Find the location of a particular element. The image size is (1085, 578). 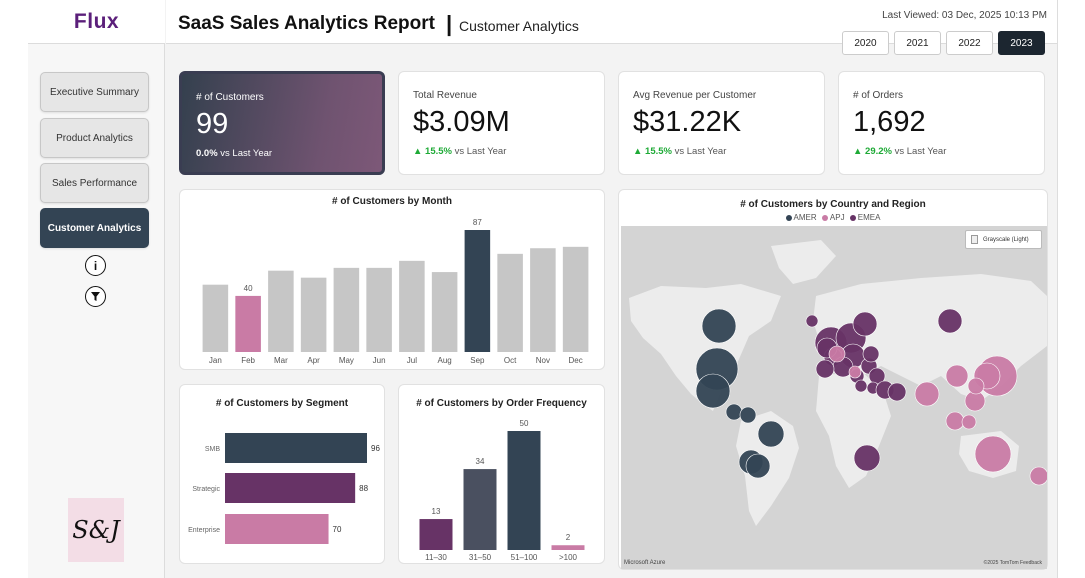

nav-sales-performance: Sales Performance is located at coordinates (94, 183).